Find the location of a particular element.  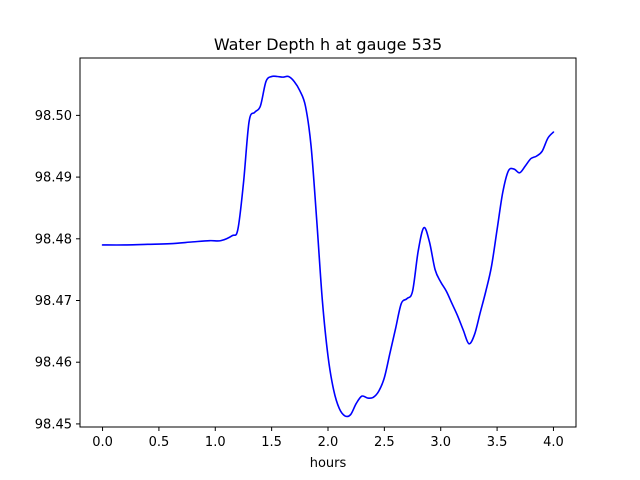

x-tick-label: 1.5 is located at coordinates (271, 442).